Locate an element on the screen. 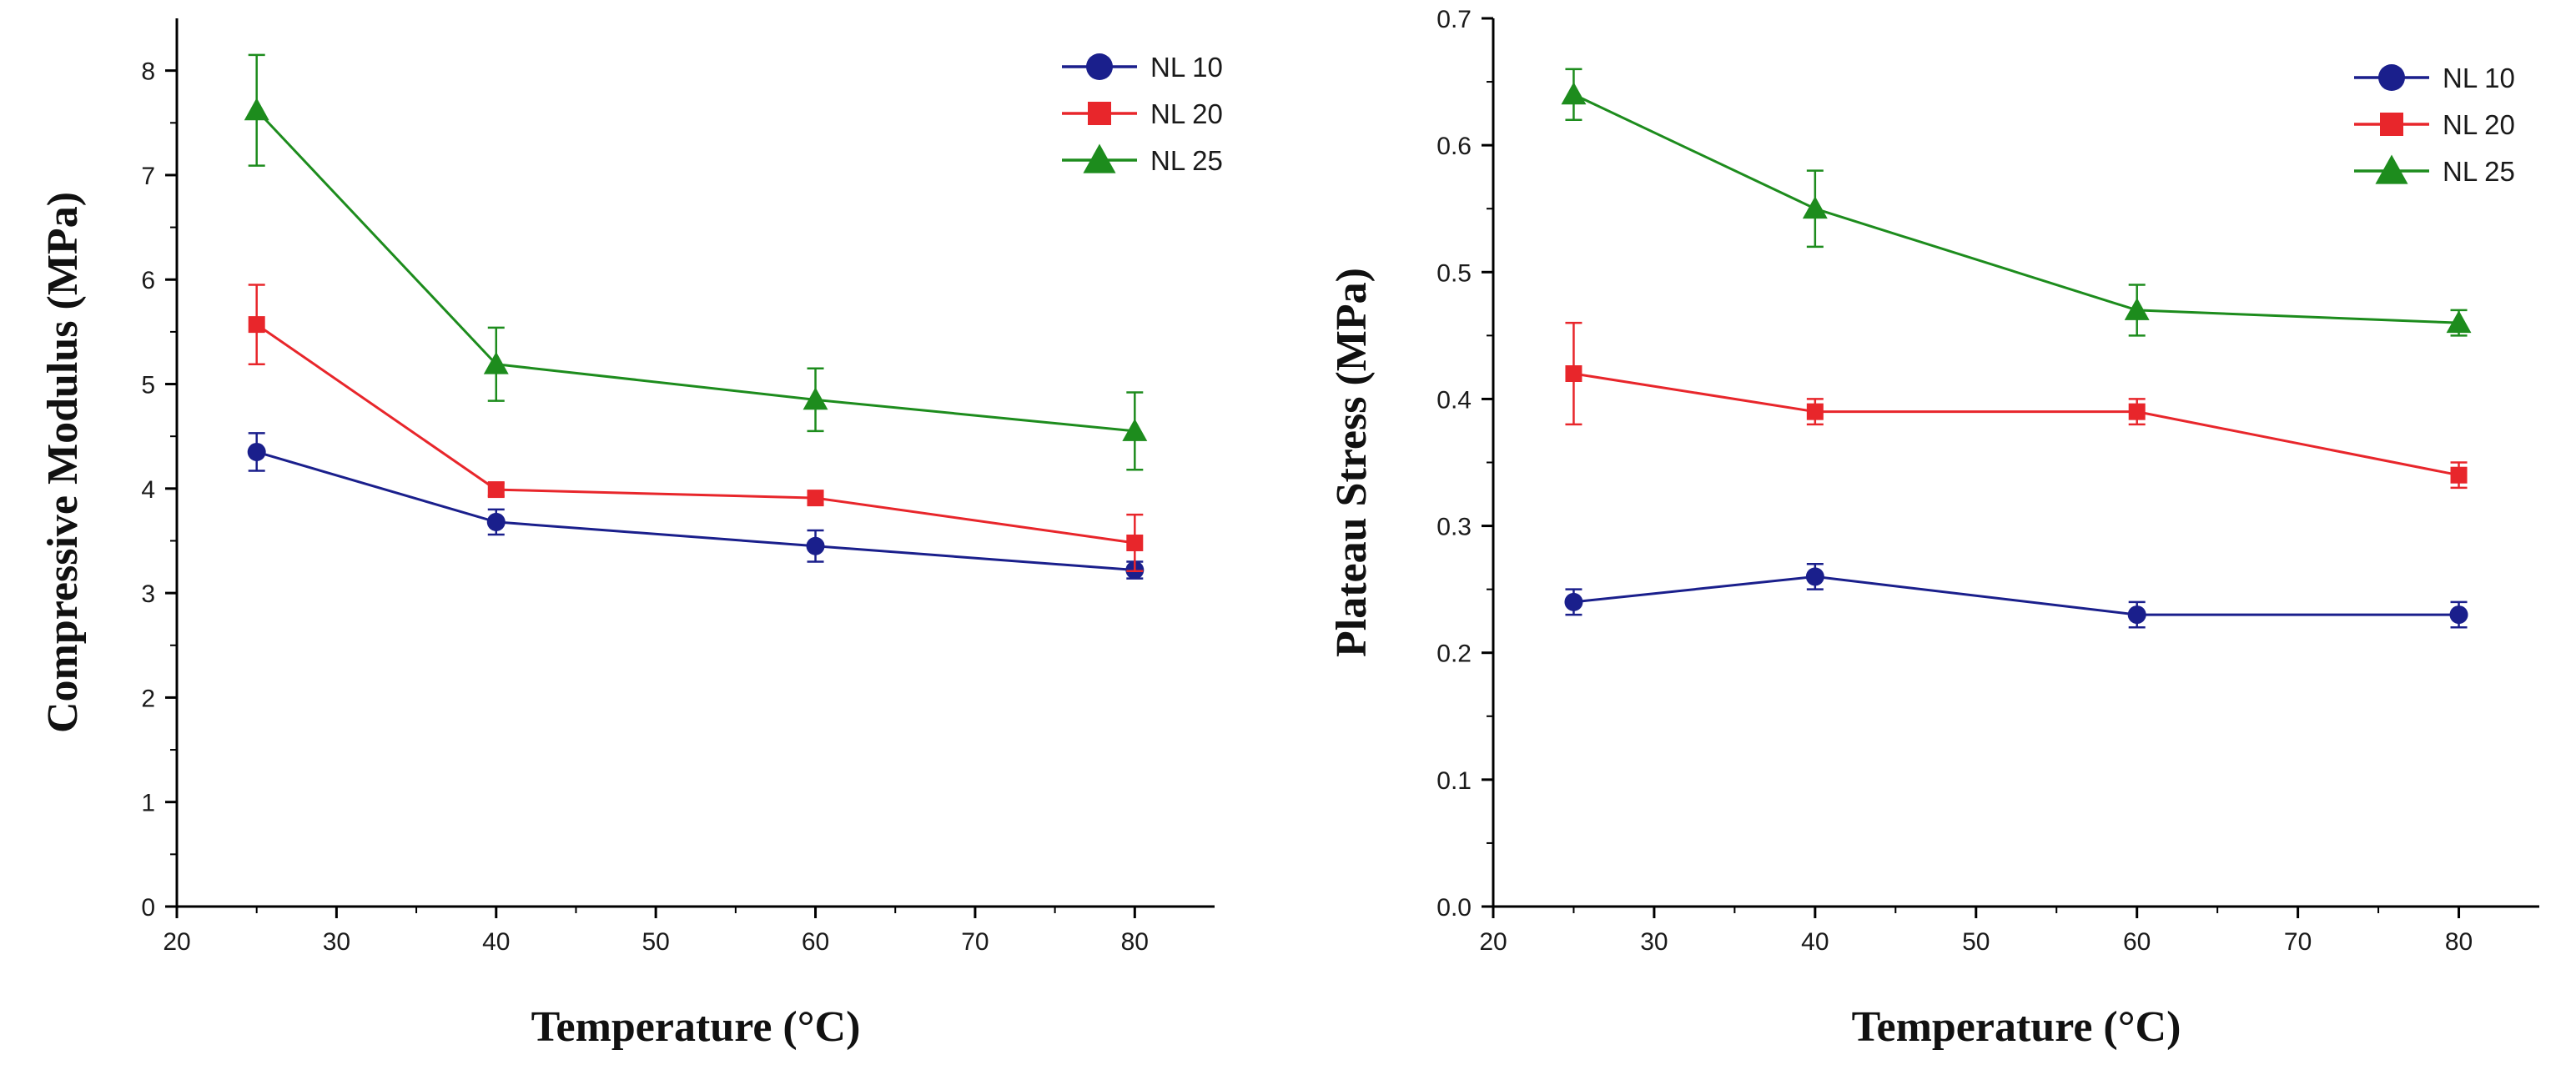 The image size is (2576, 1080). y-tick-label: 3 is located at coordinates (148, 594).